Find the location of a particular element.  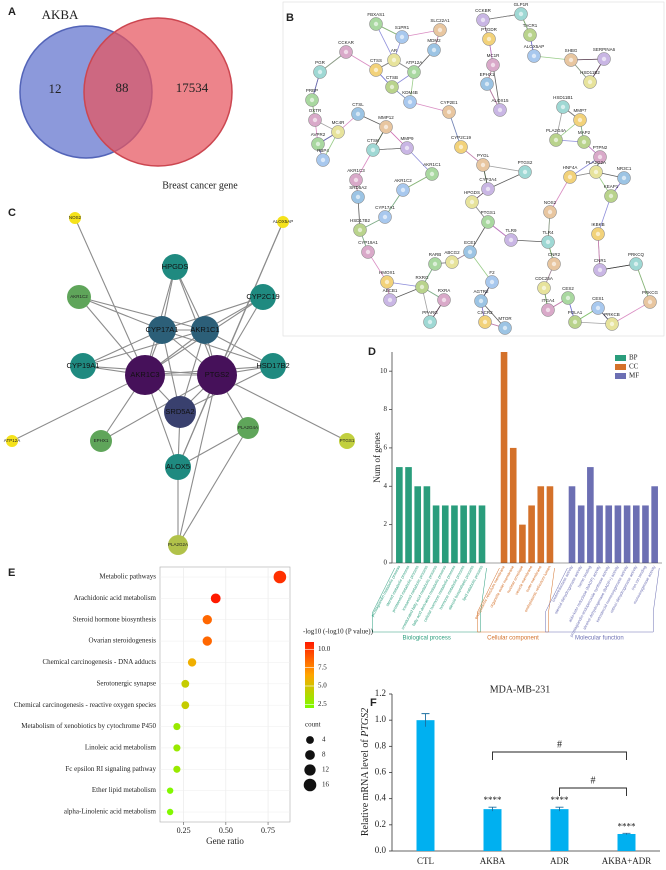

network-node-label: EPHX1 is located at coordinates (101, 440).